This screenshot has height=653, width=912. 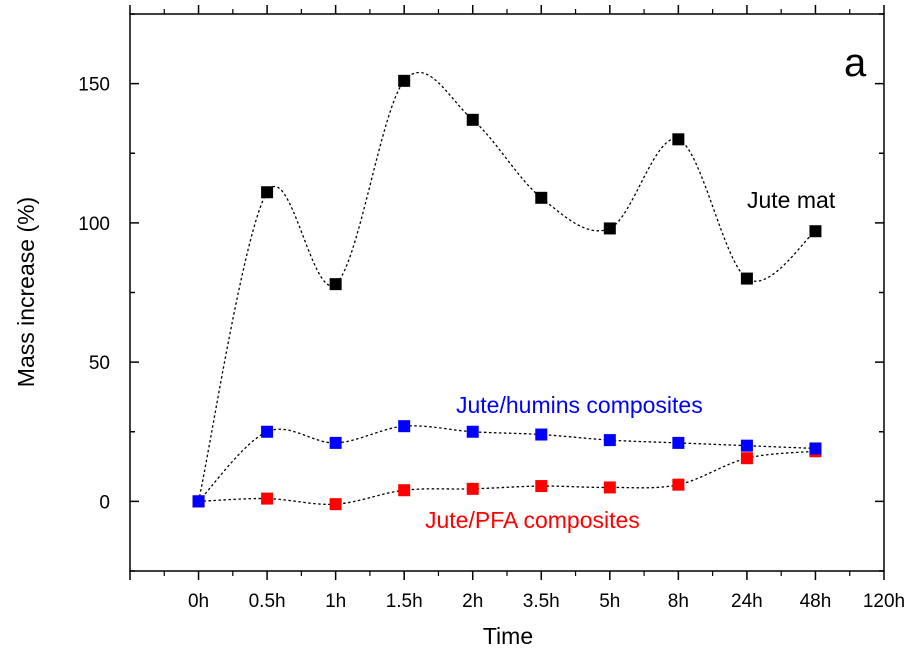 I want to click on x-tick-label: 120h, so click(x=884, y=601).